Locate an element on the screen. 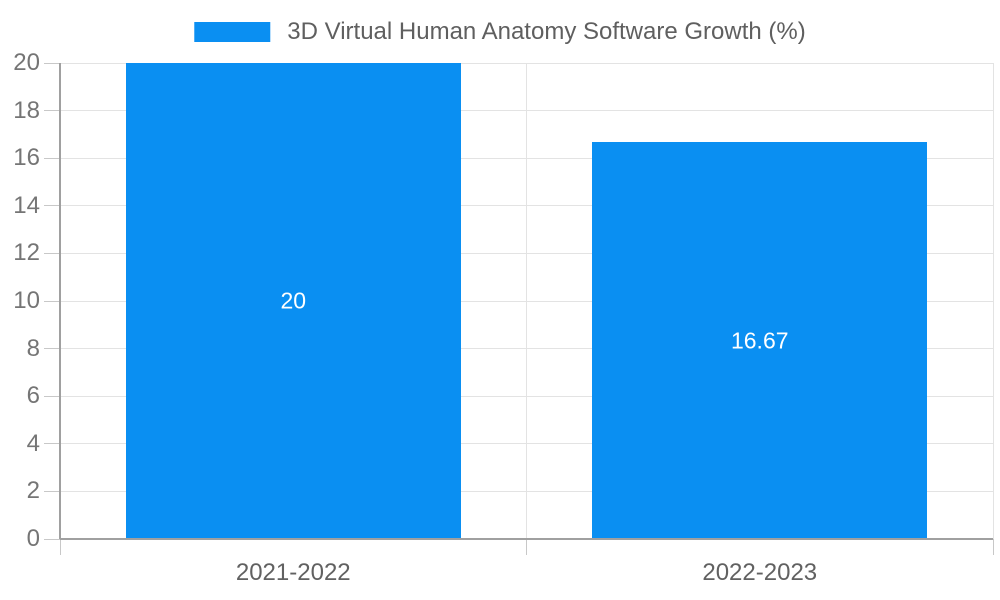 Image resolution: width=1000 pixels, height=600 pixels. y-tick-label: 0 is located at coordinates (33, 538).